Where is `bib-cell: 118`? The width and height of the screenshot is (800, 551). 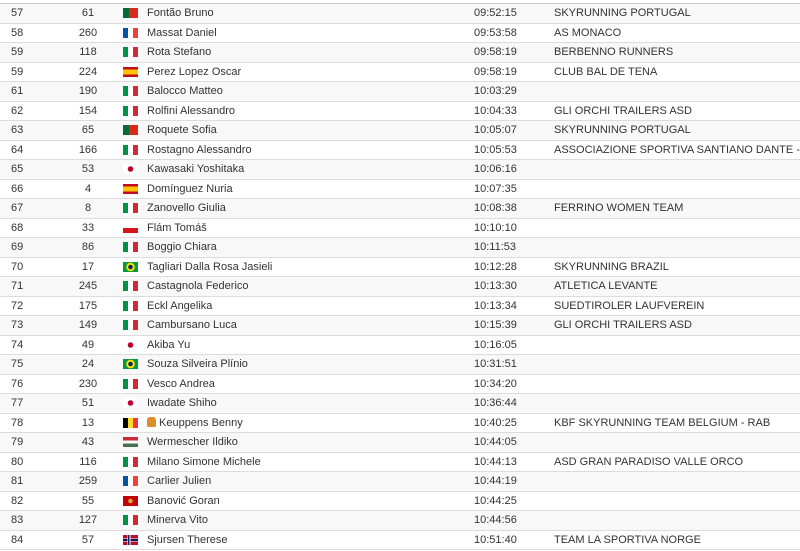 bib-cell: 118 is located at coordinates (88, 52).